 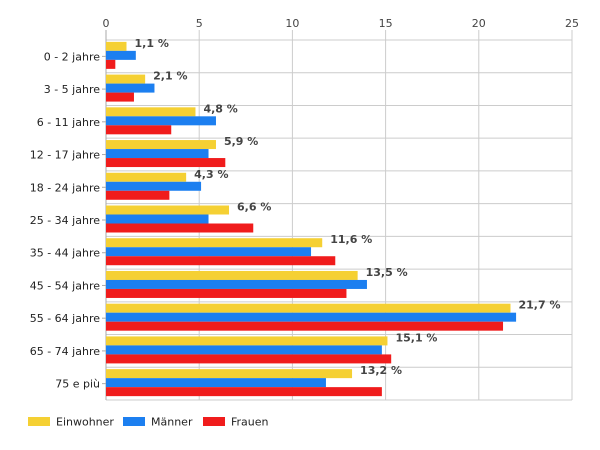 What do you see at coordinates (381, 370) in the screenshot?
I see `data-label: 13,2 %` at bounding box center [381, 370].